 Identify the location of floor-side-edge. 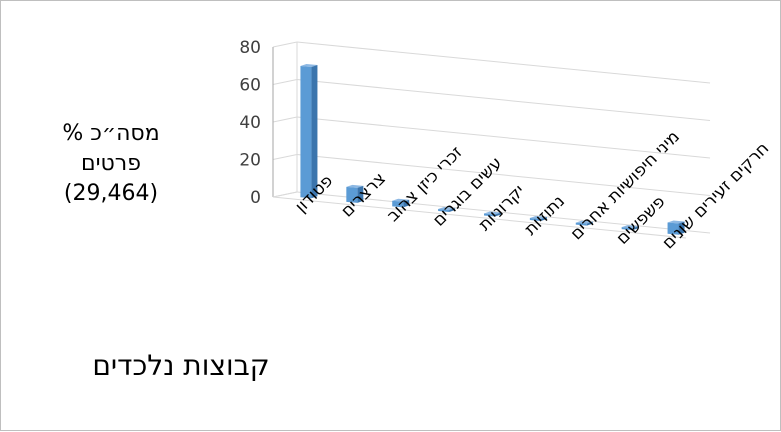
(285, 194).